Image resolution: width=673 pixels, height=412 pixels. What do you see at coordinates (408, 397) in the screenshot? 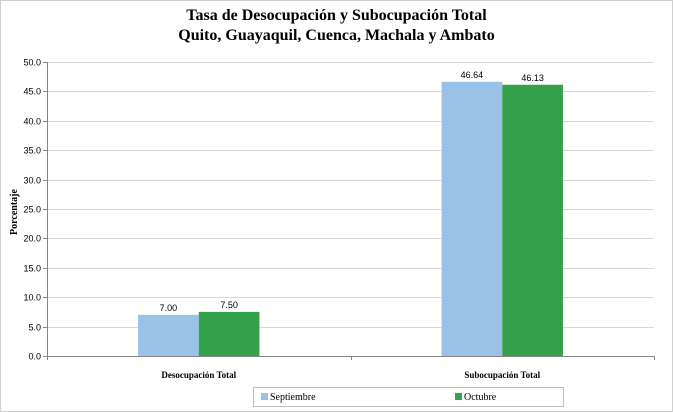
I see `legend: Septiembre Octubre` at bounding box center [408, 397].